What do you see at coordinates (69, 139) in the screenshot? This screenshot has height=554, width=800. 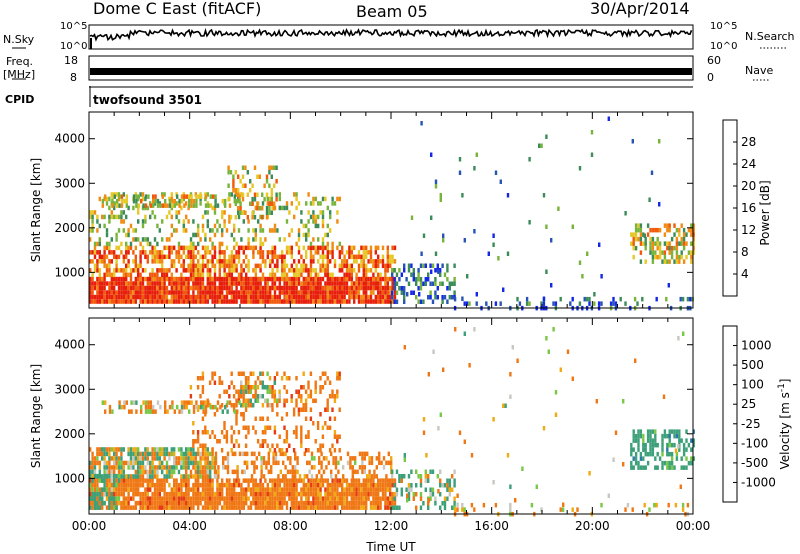 I see `ytick-label: 4000` at bounding box center [69, 139].